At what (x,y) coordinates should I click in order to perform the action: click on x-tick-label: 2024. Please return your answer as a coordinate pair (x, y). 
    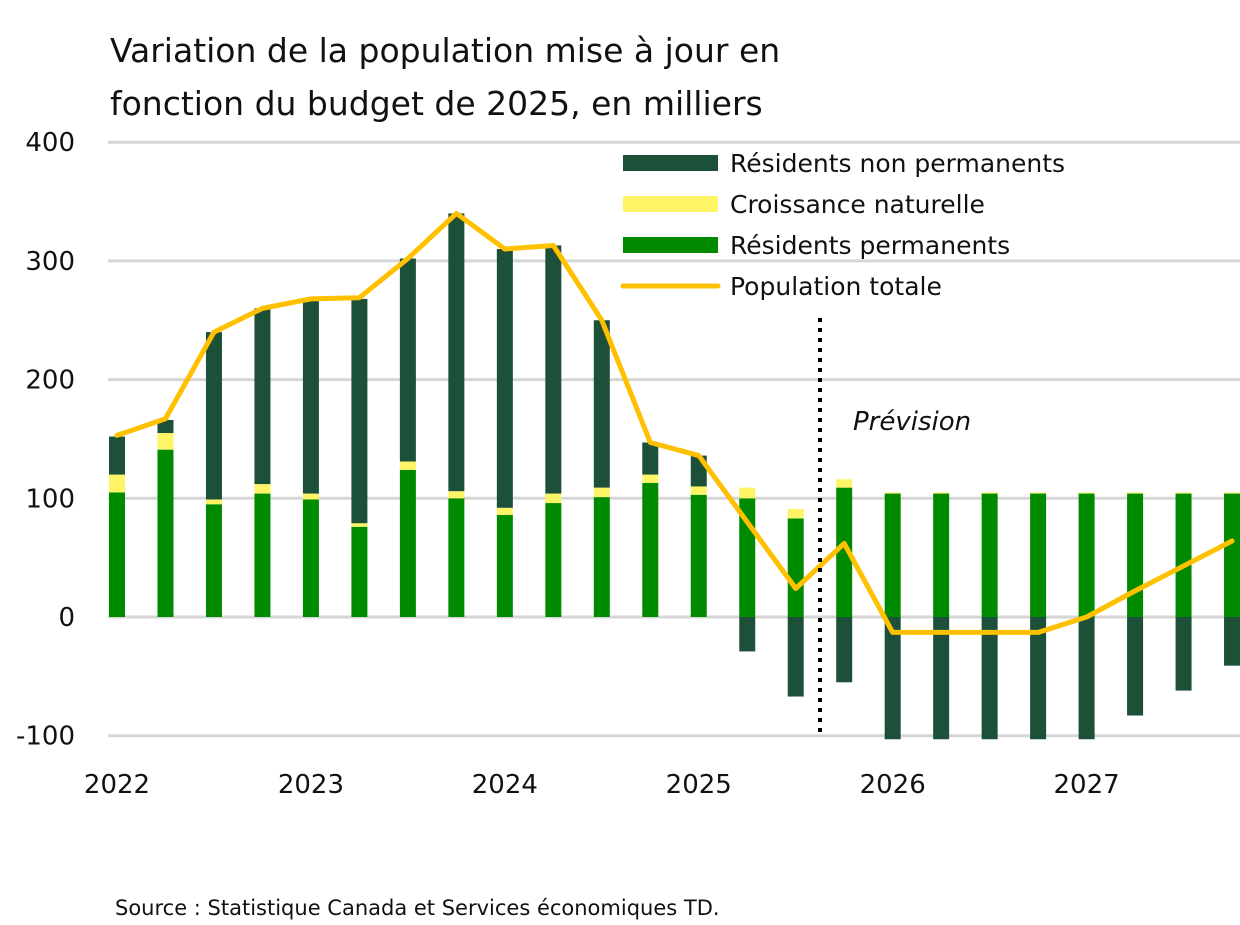
    Looking at the image, I should click on (505, 785).